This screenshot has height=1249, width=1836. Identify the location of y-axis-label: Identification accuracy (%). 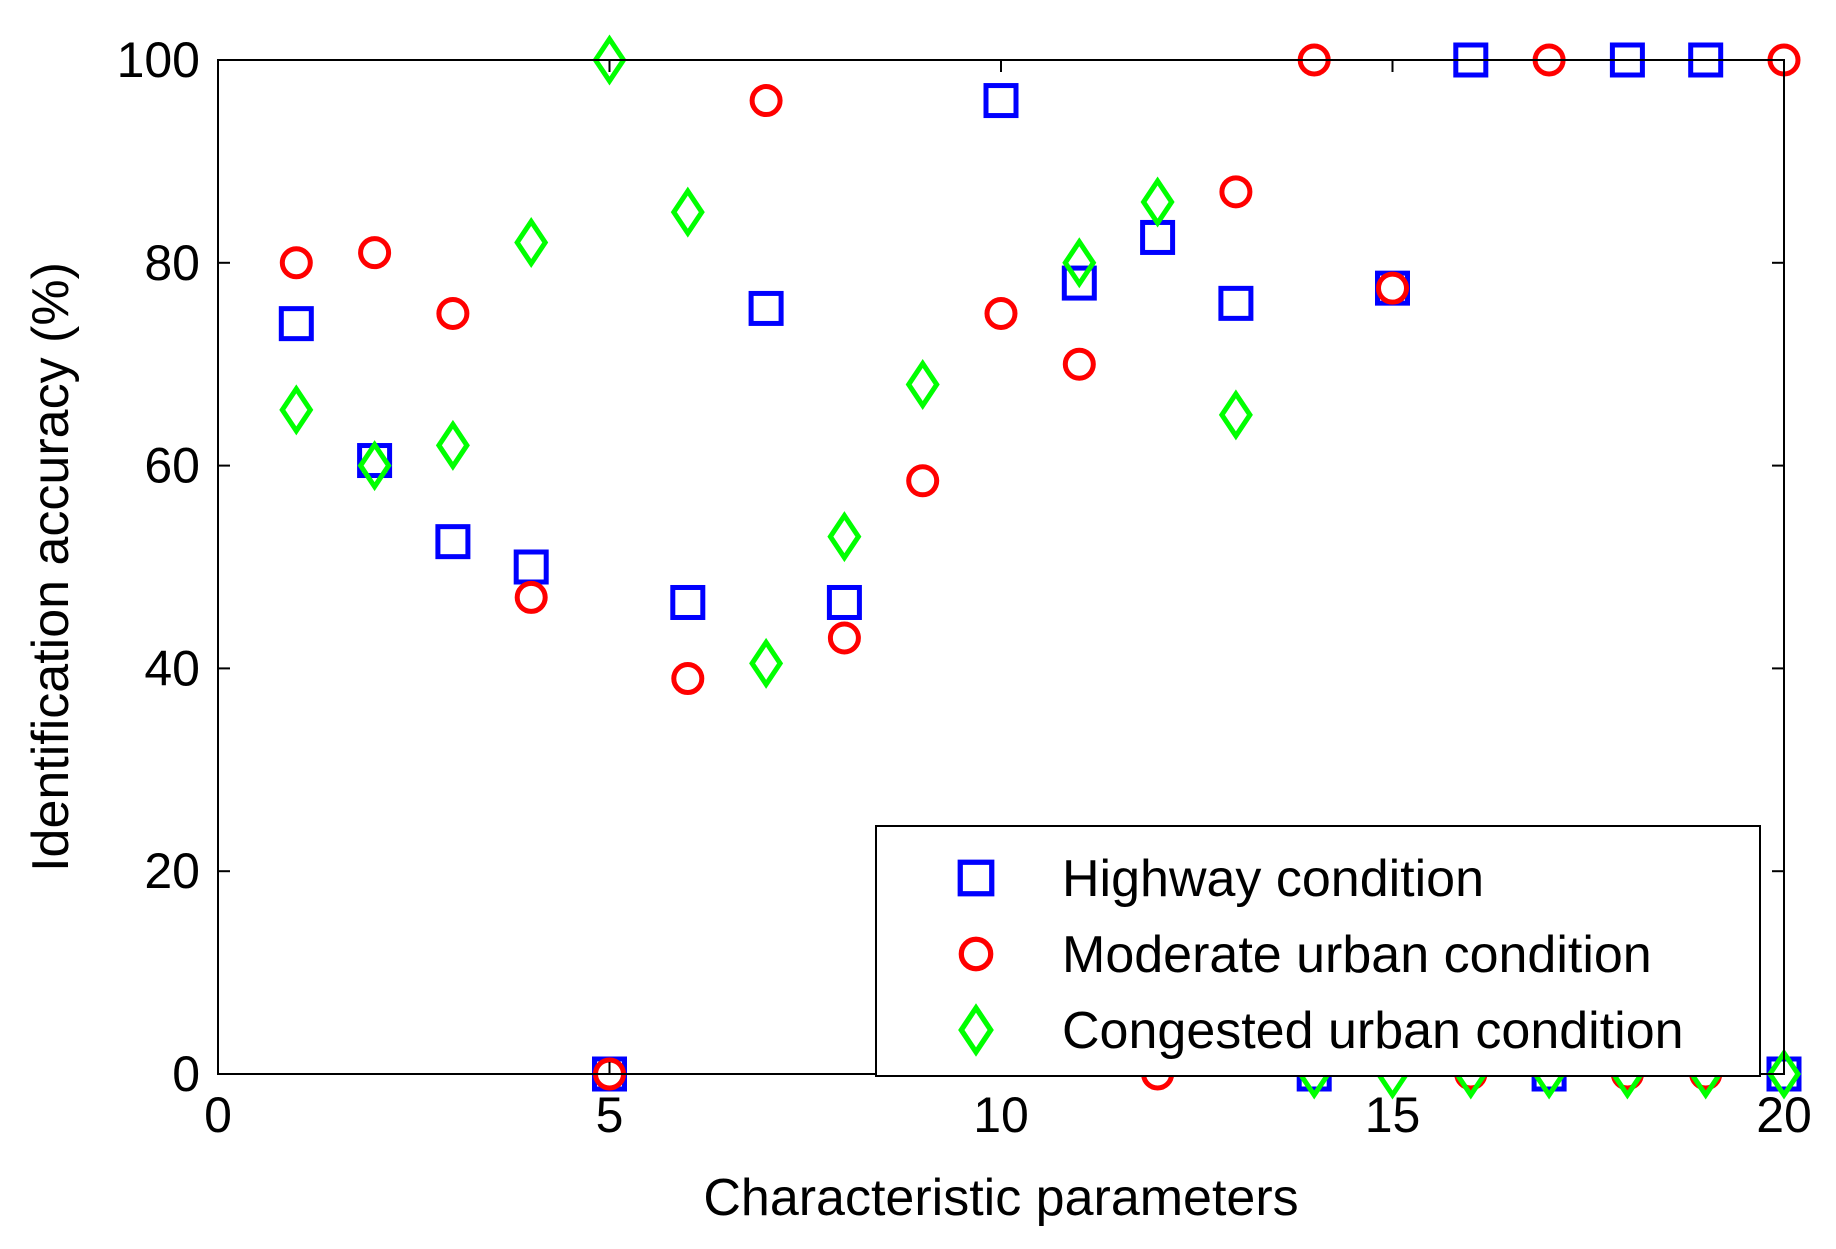
(51, 567).